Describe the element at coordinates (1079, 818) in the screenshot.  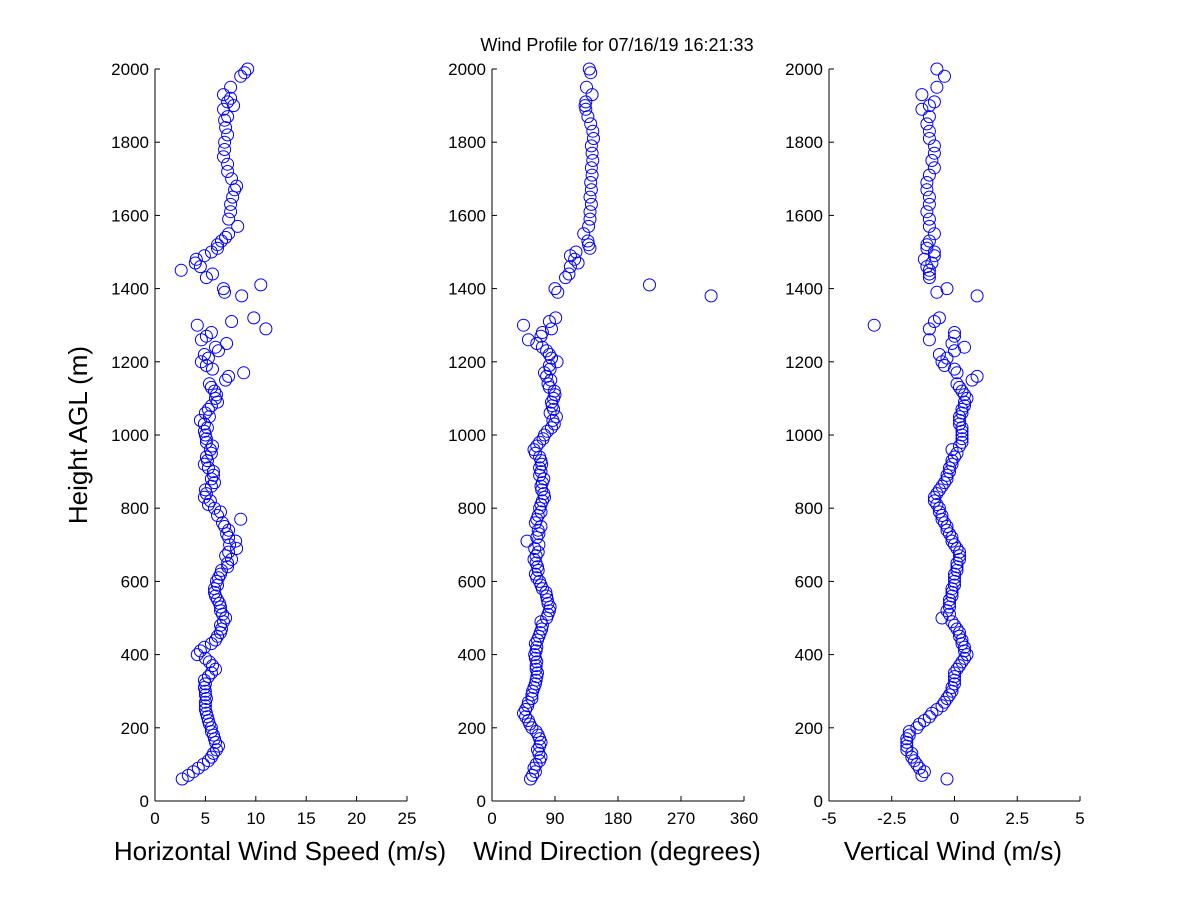
I see `x-tick-label: 5` at that location.